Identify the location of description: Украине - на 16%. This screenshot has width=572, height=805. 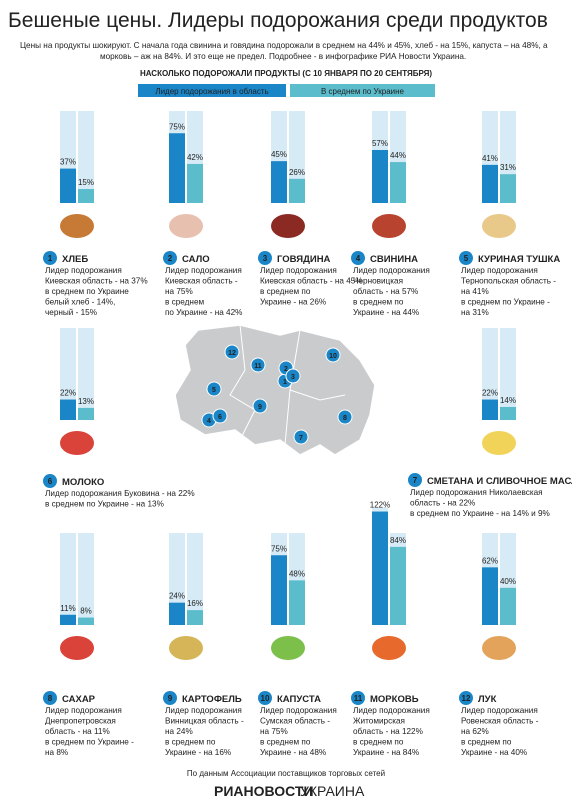
(198, 752).